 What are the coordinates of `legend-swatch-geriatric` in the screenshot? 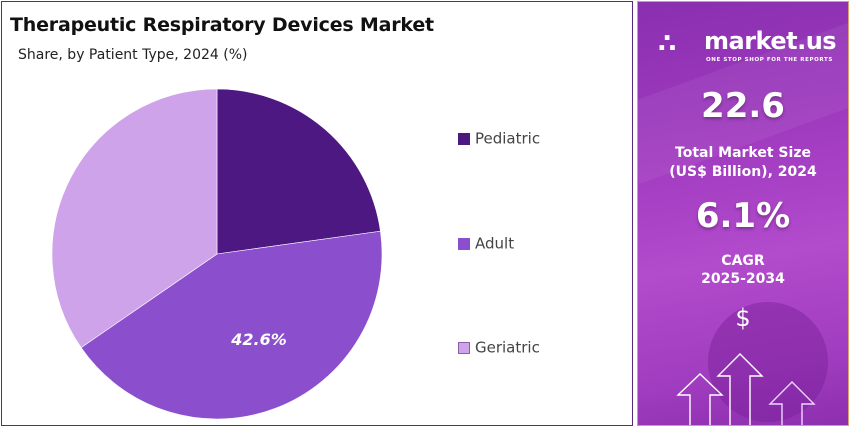 It's located at (464, 347).